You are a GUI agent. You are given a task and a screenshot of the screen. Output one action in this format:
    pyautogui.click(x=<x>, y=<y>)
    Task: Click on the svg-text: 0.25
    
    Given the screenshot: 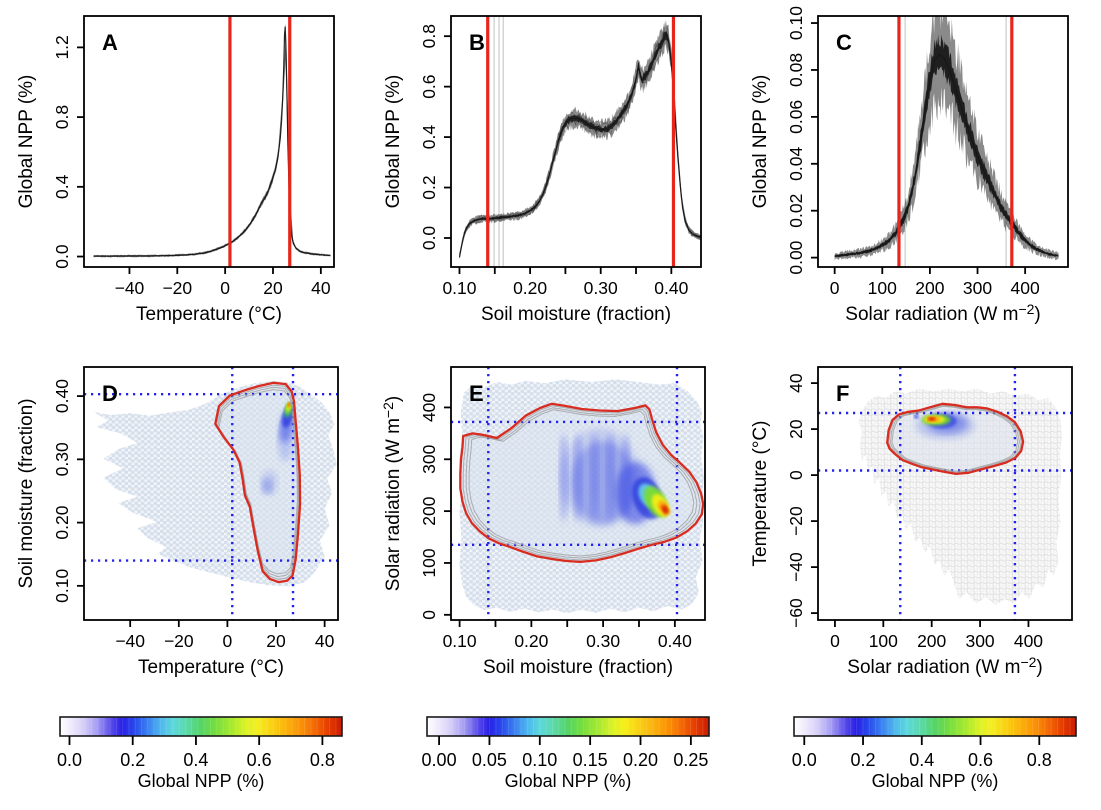 What is the action you would take?
    pyautogui.click(x=690, y=760)
    